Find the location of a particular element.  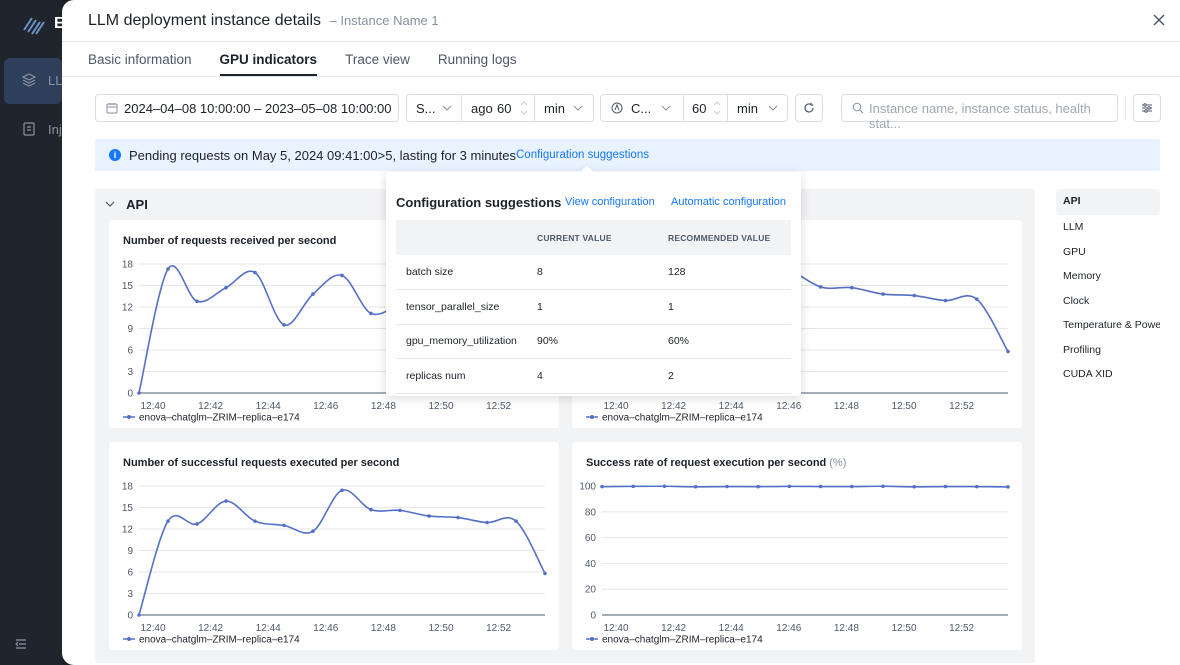

app-nav-inj: Inj is located at coordinates (33, 130).